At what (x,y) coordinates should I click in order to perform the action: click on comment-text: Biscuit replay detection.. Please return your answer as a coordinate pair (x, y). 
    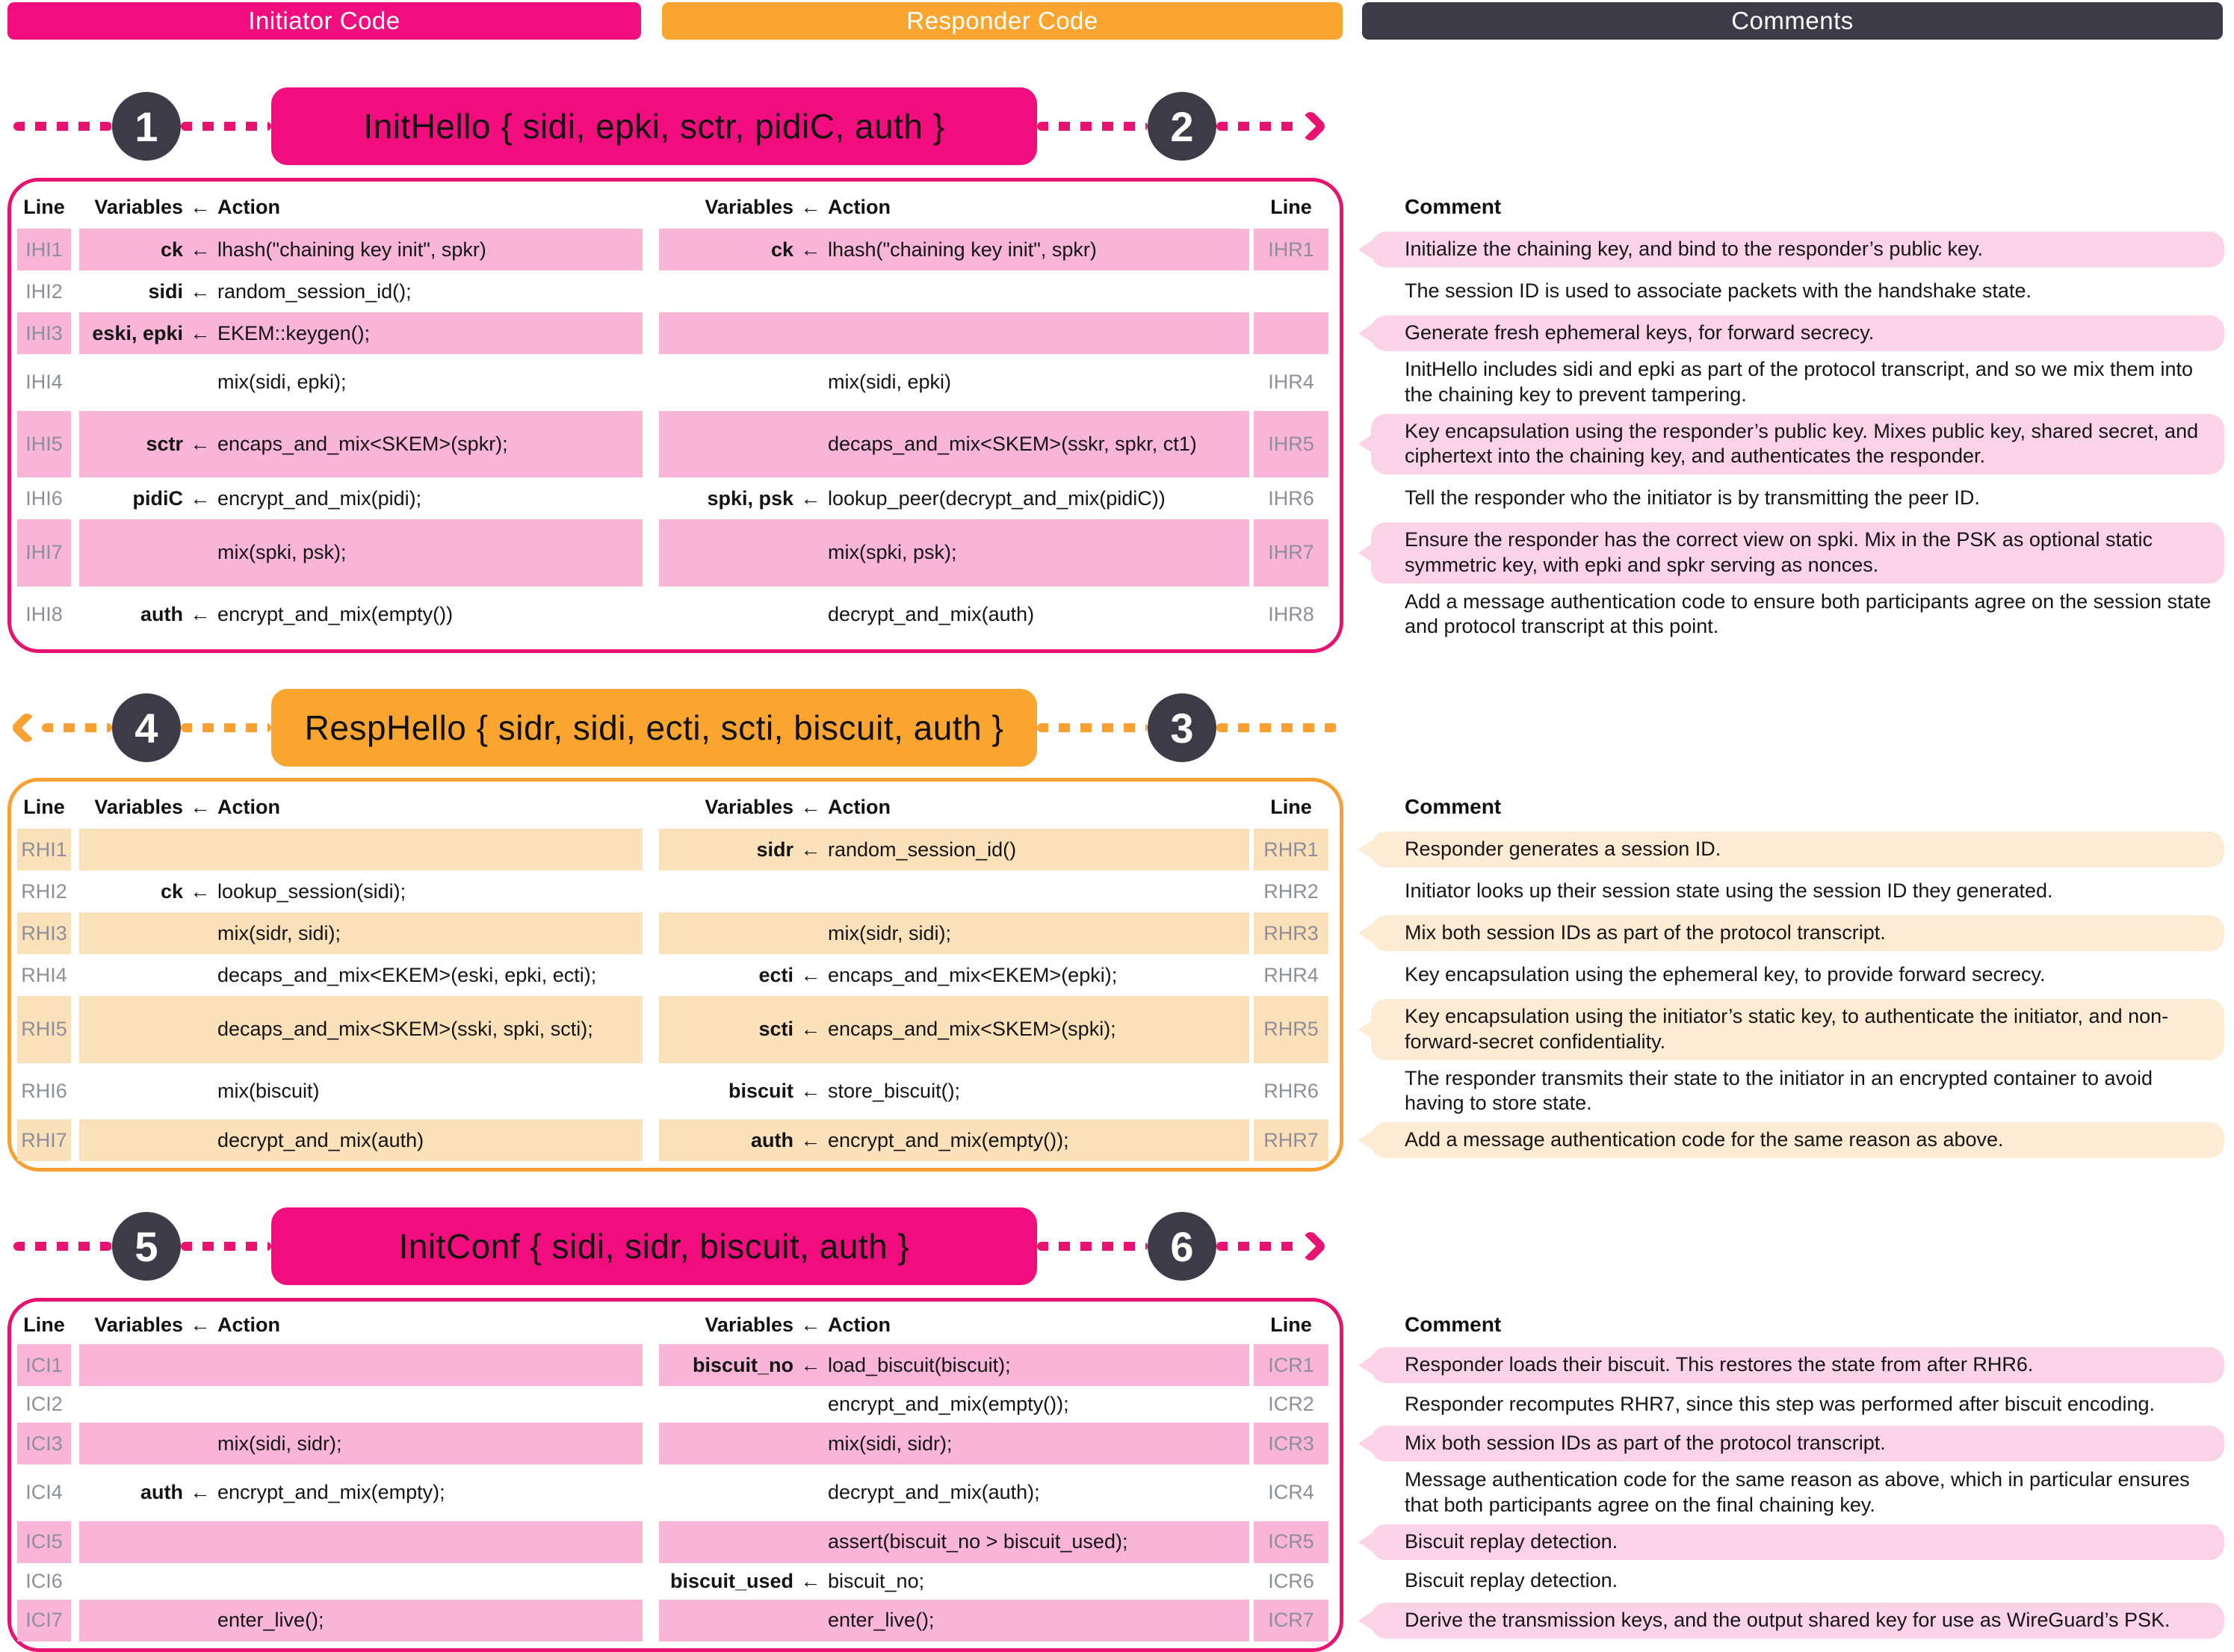
    Looking at the image, I should click on (1511, 1580).